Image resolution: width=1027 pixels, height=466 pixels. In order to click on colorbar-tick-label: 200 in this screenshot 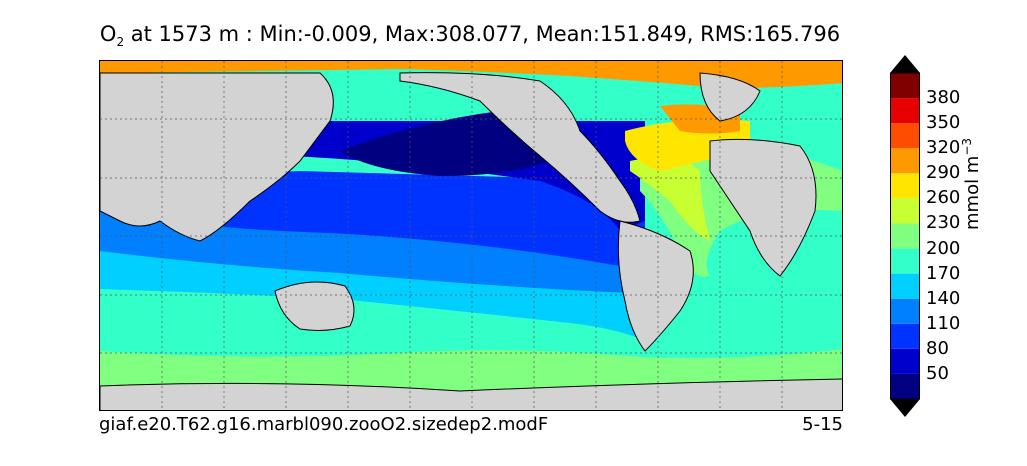, I will do `click(943, 248)`.